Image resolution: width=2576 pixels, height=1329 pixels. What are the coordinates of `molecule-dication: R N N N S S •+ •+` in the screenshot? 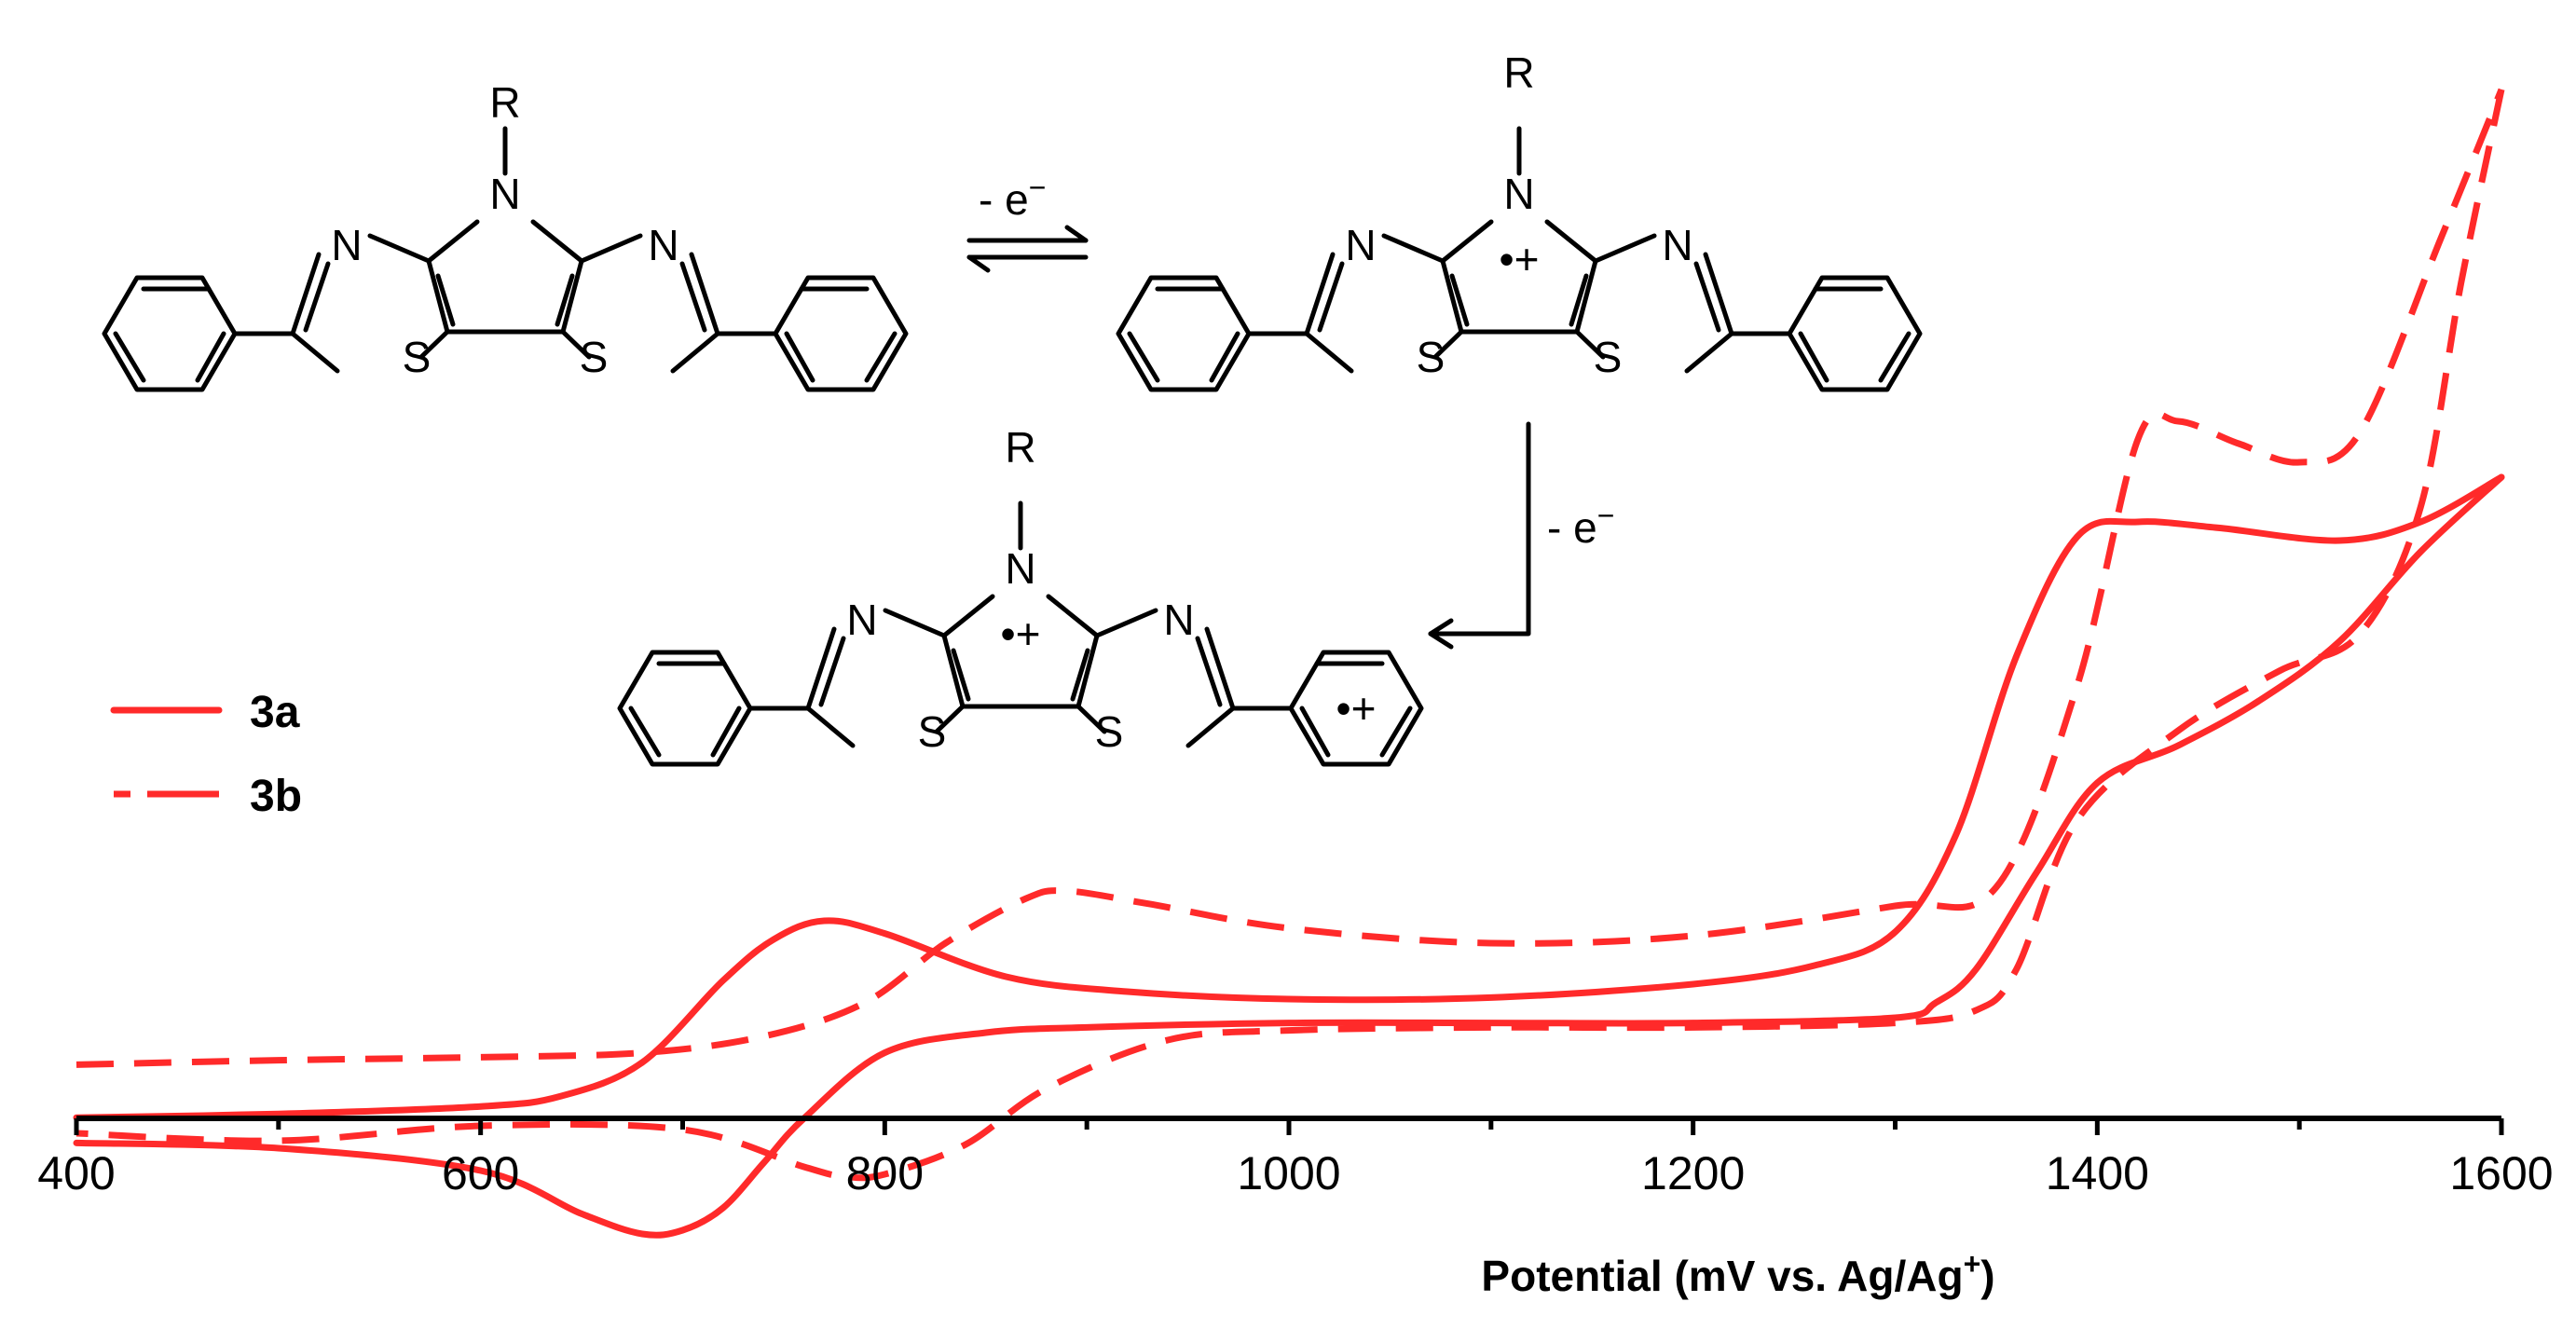 It's located at (1020, 593).